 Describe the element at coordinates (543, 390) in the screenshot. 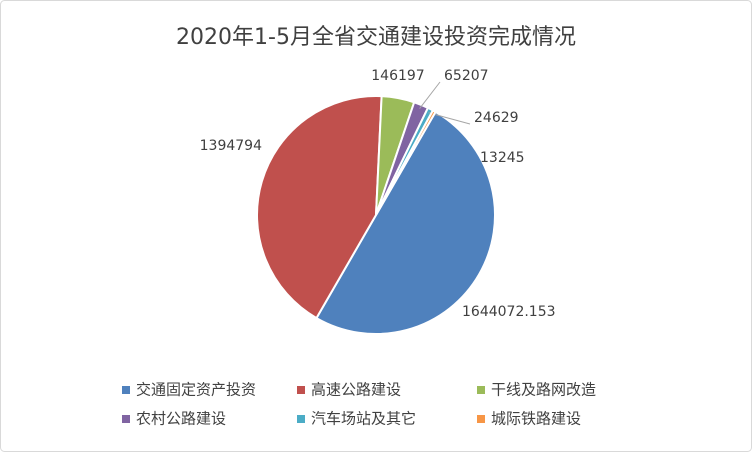

I see `legend-label: 干线及路网改造` at that location.